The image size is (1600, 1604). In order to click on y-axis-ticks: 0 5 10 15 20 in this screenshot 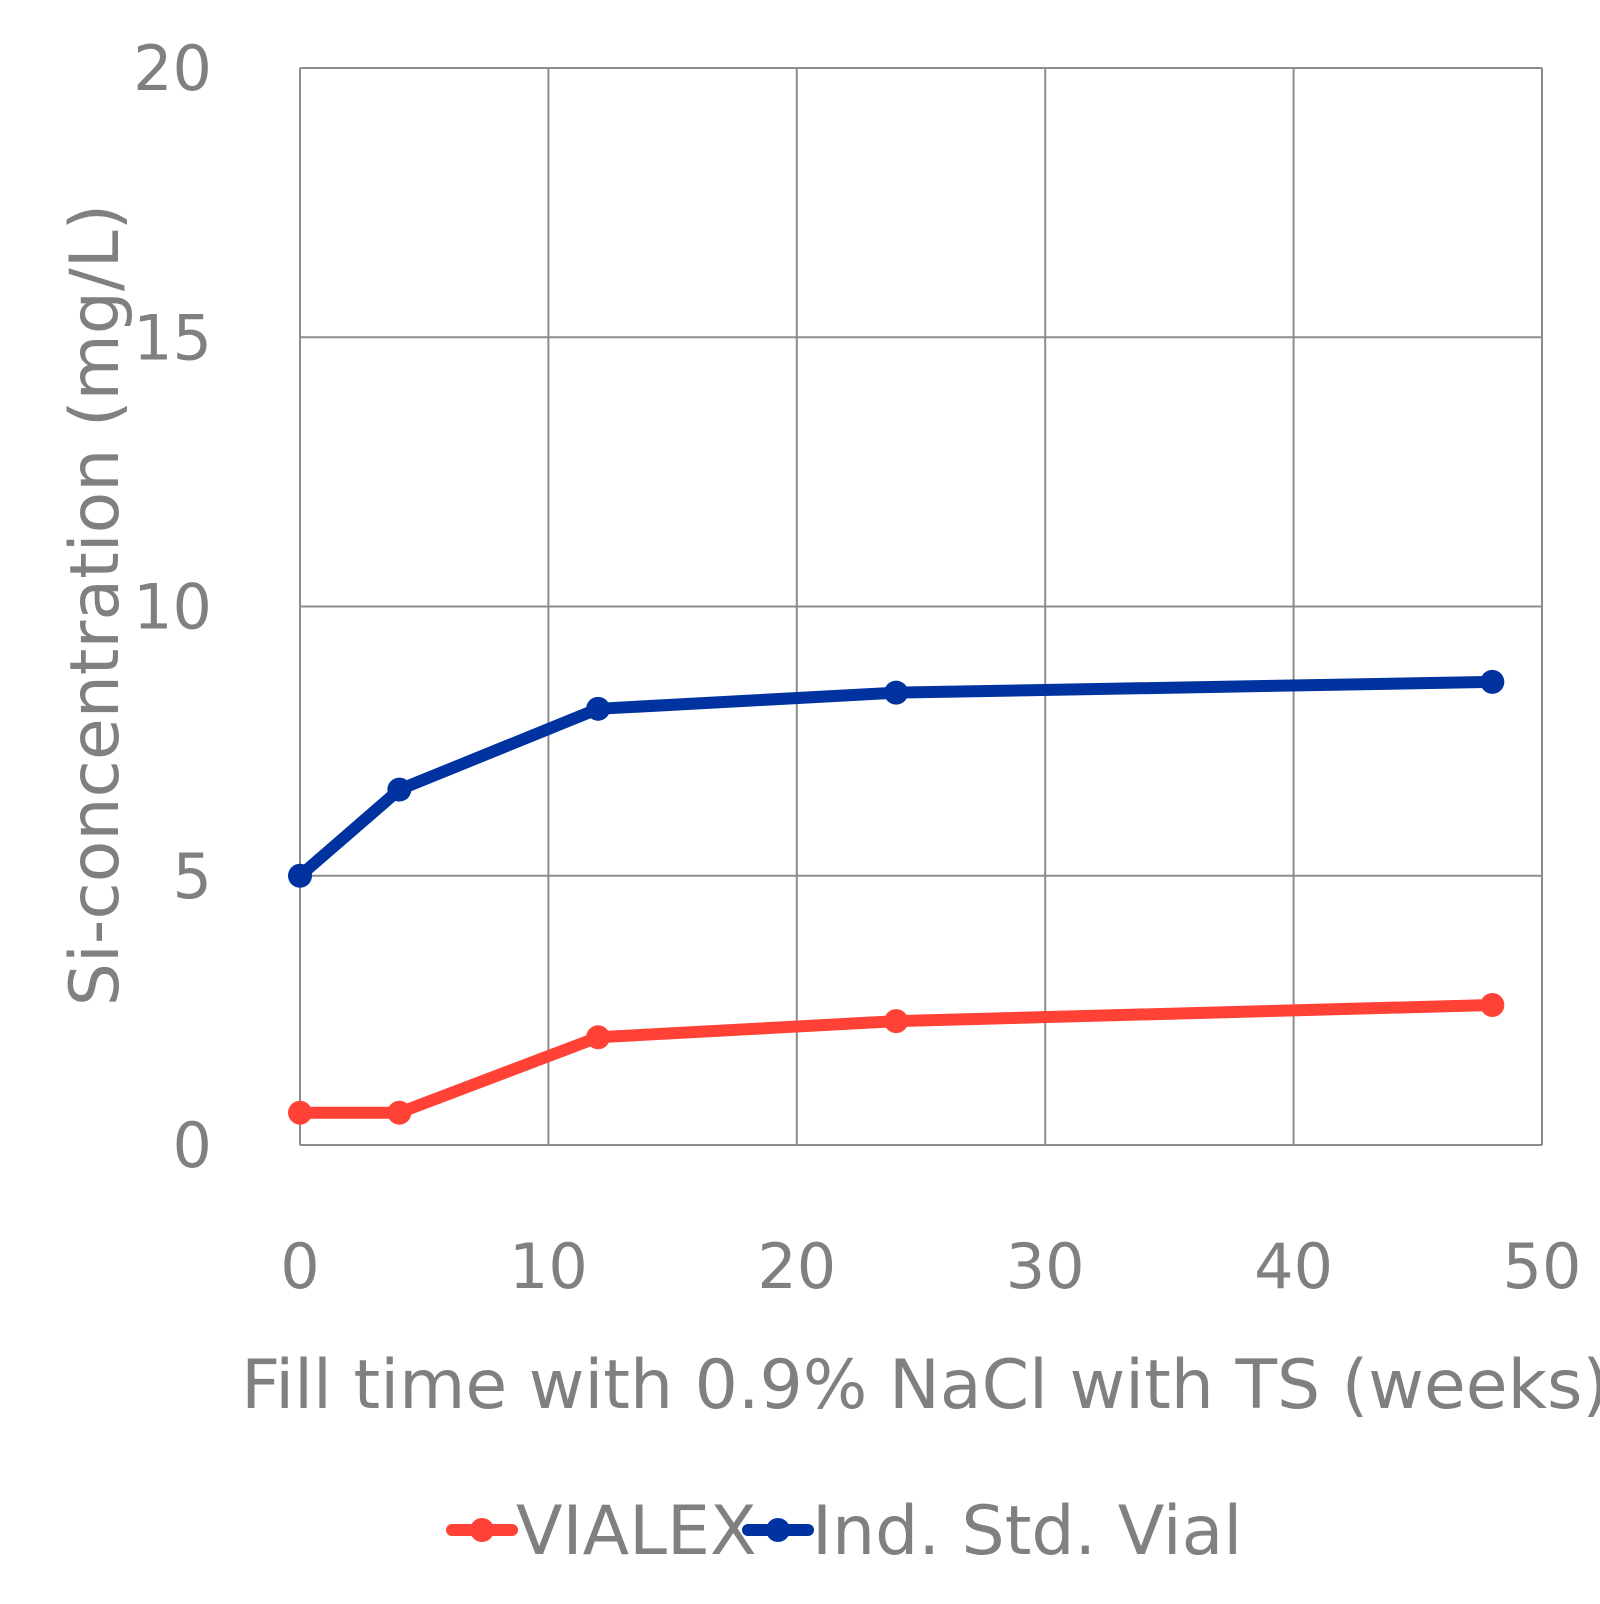, I will do `click(172, 607)`.